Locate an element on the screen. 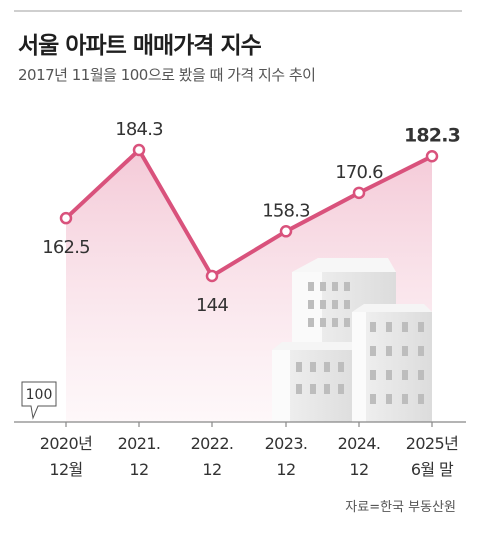  value-label: 170.6 is located at coordinates (359, 172).